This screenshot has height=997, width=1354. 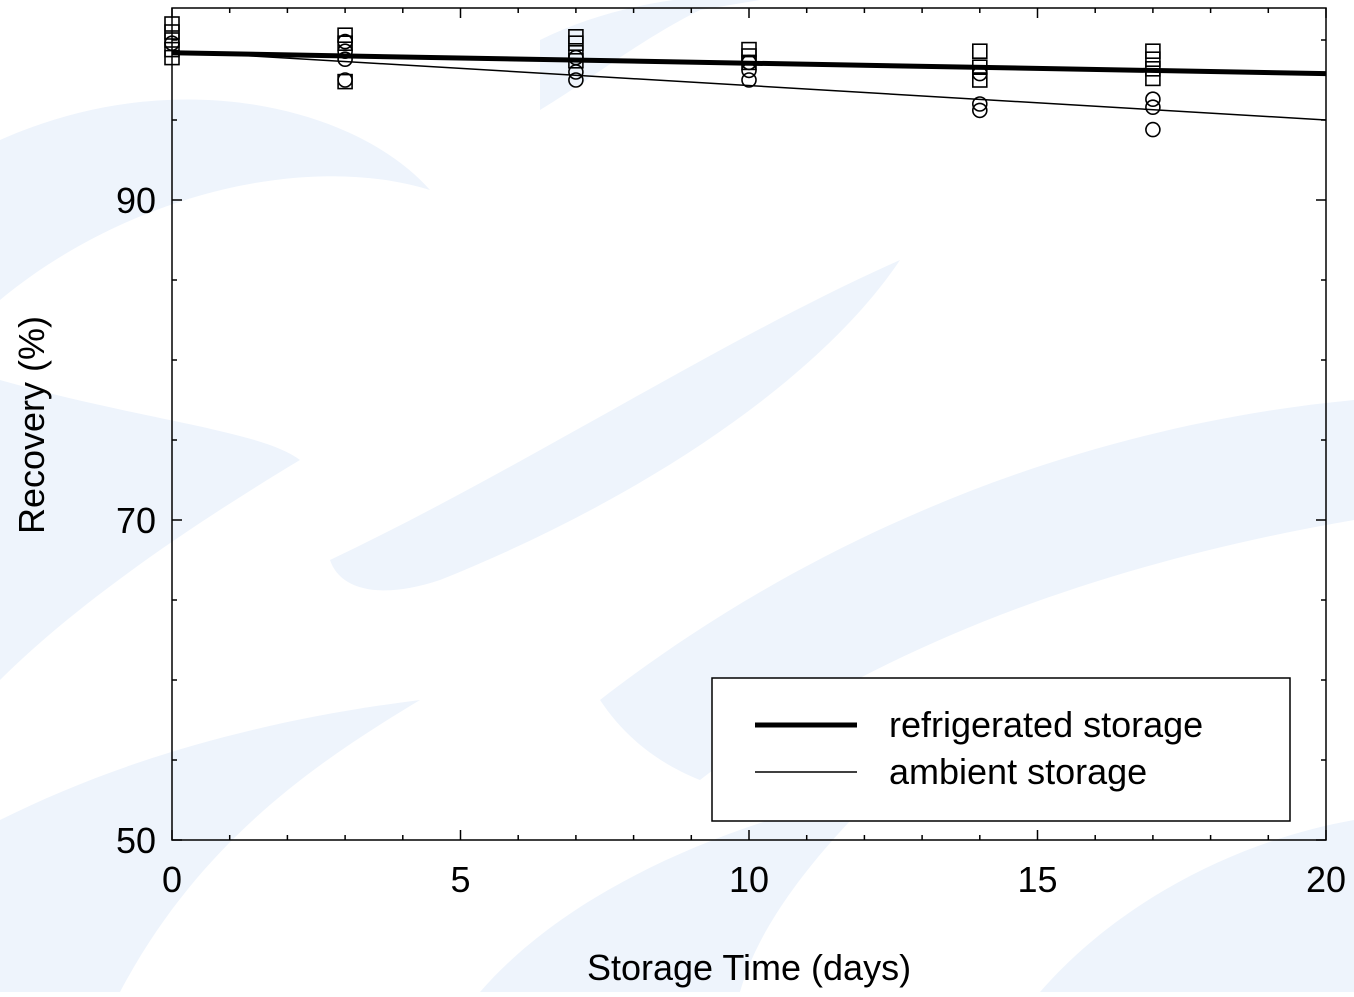 I want to click on x-tick-label: 0, so click(x=172, y=879).